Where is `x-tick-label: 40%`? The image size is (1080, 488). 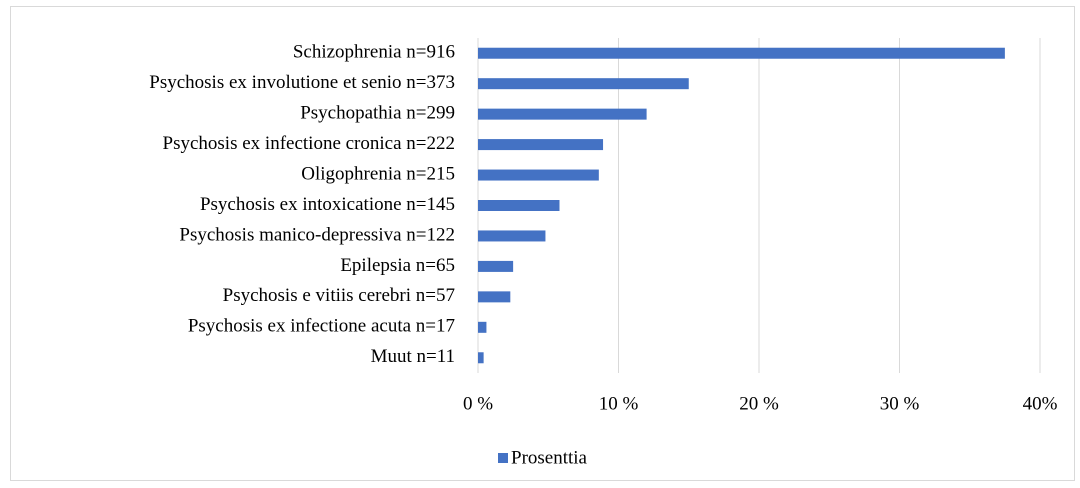 x-tick-label: 40% is located at coordinates (1040, 403).